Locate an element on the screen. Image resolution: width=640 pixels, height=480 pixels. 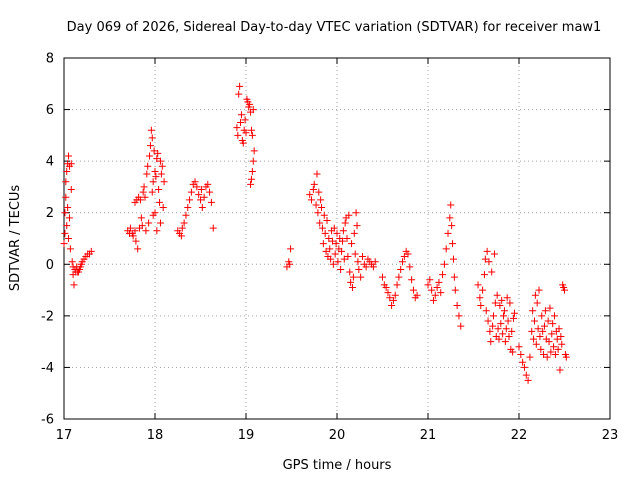
x-tick-label: 17 is located at coordinates (64, 435).